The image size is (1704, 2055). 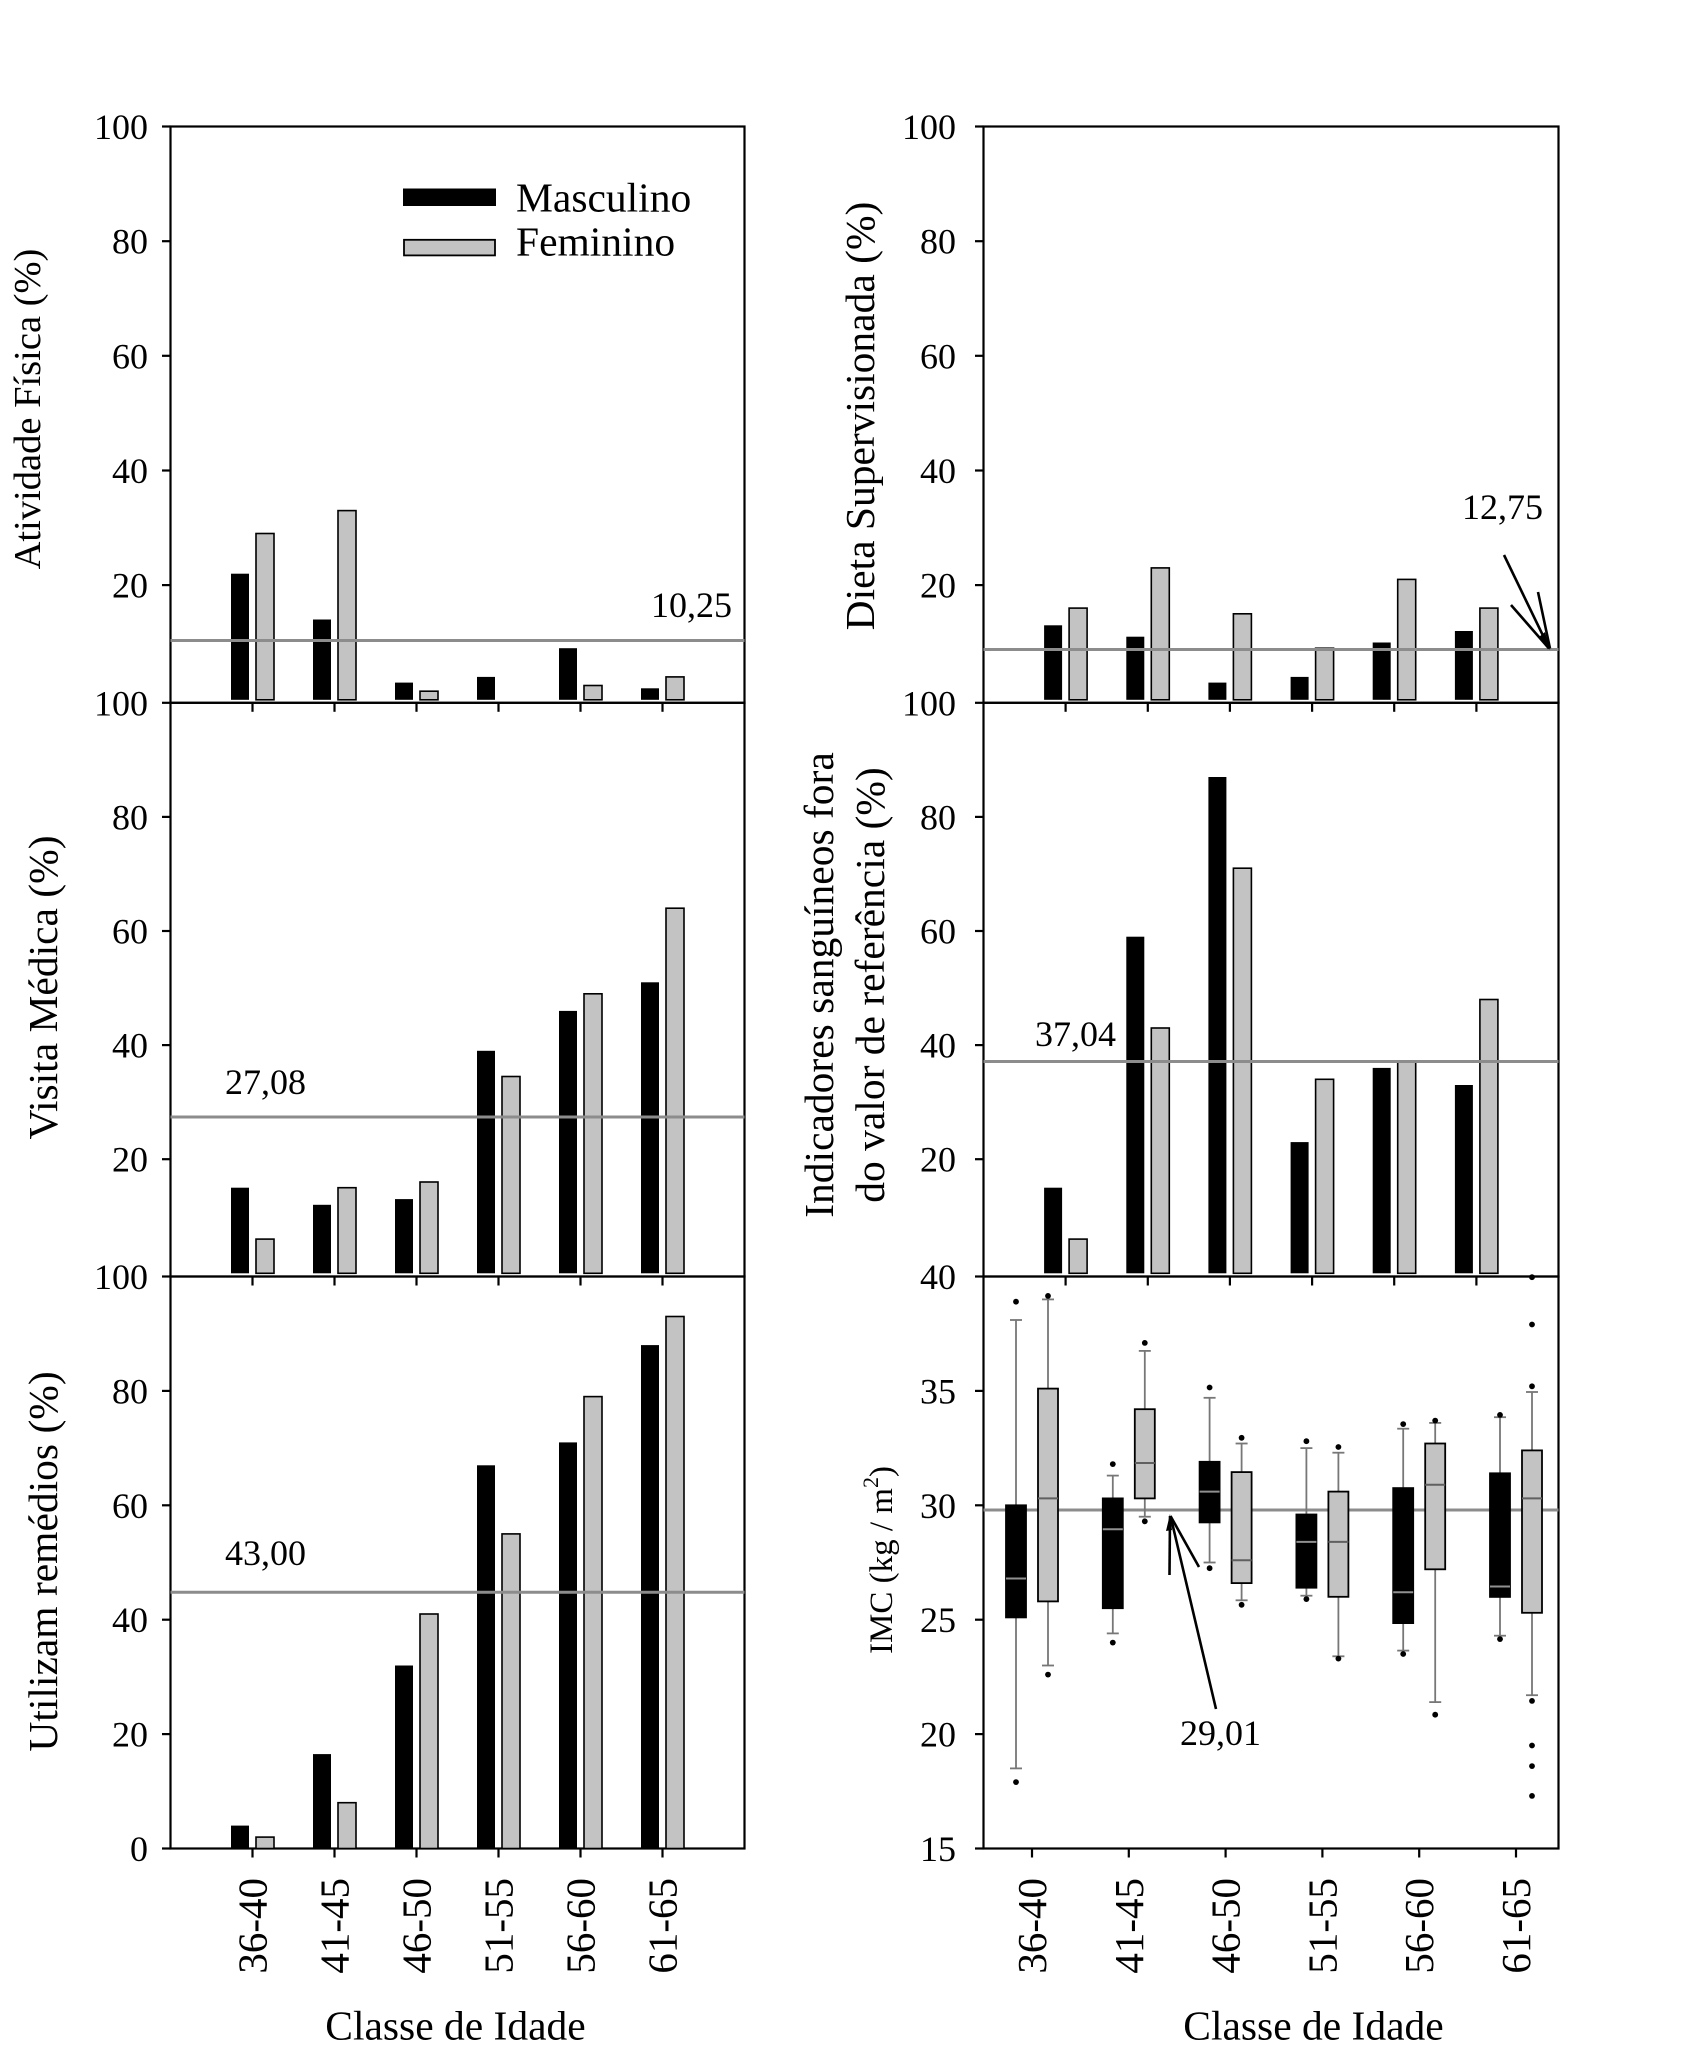 I want to click on svg-text: Masculino, so click(x=603, y=198).